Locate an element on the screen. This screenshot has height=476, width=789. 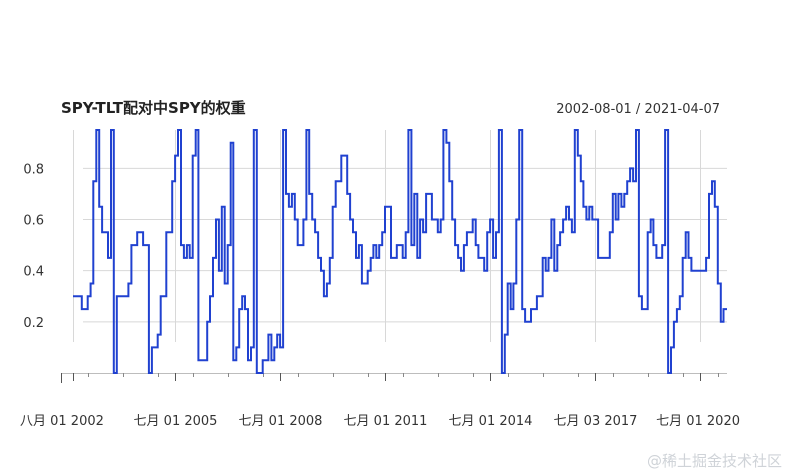
x-tick-label: 七月 01 2011 is located at coordinates (386, 421).